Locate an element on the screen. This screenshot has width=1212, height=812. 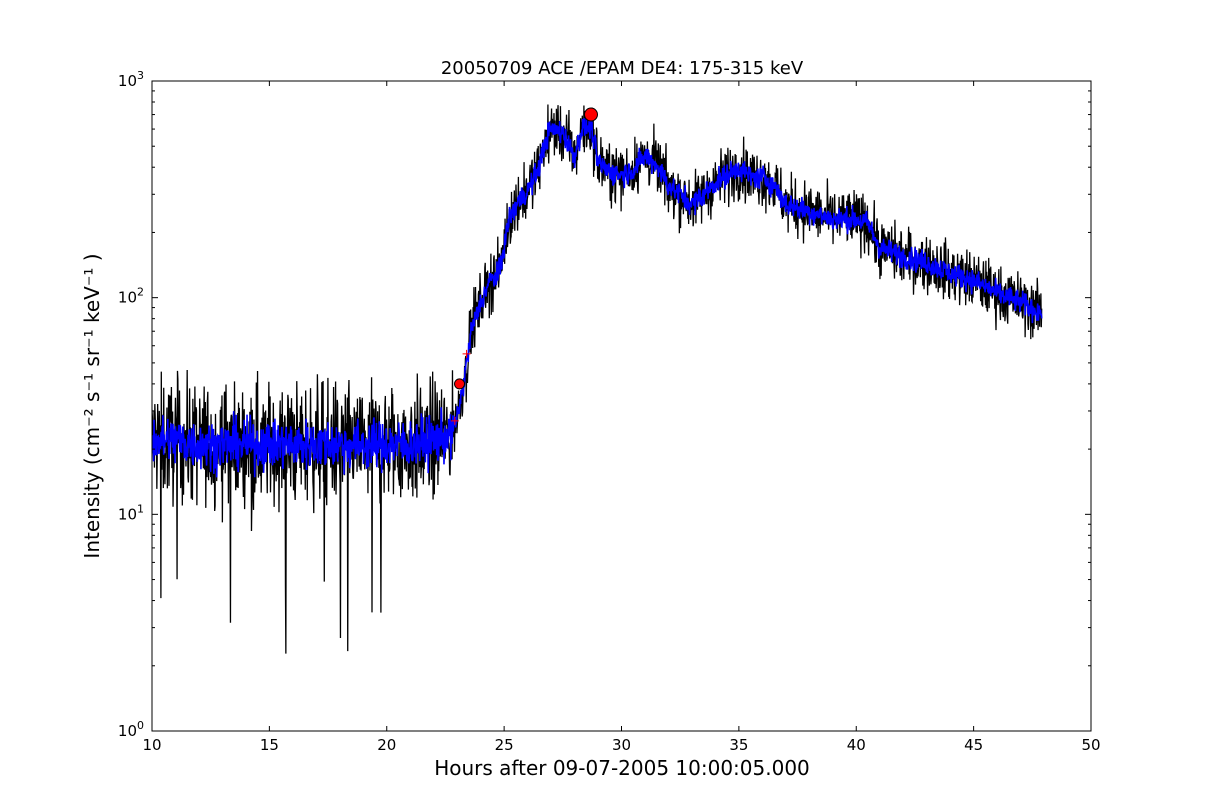
x-tick-label: 20 is located at coordinates (386, 745).